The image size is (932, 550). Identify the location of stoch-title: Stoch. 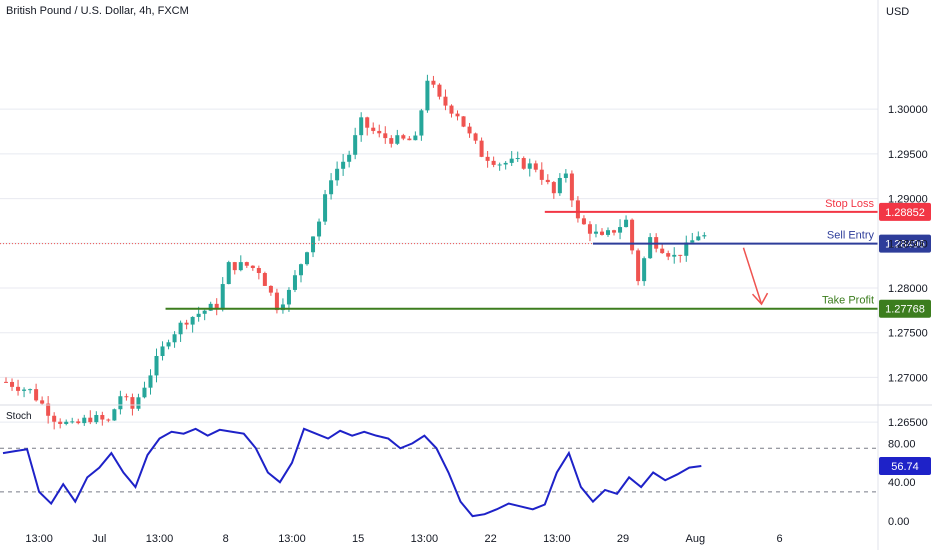
(19, 416).